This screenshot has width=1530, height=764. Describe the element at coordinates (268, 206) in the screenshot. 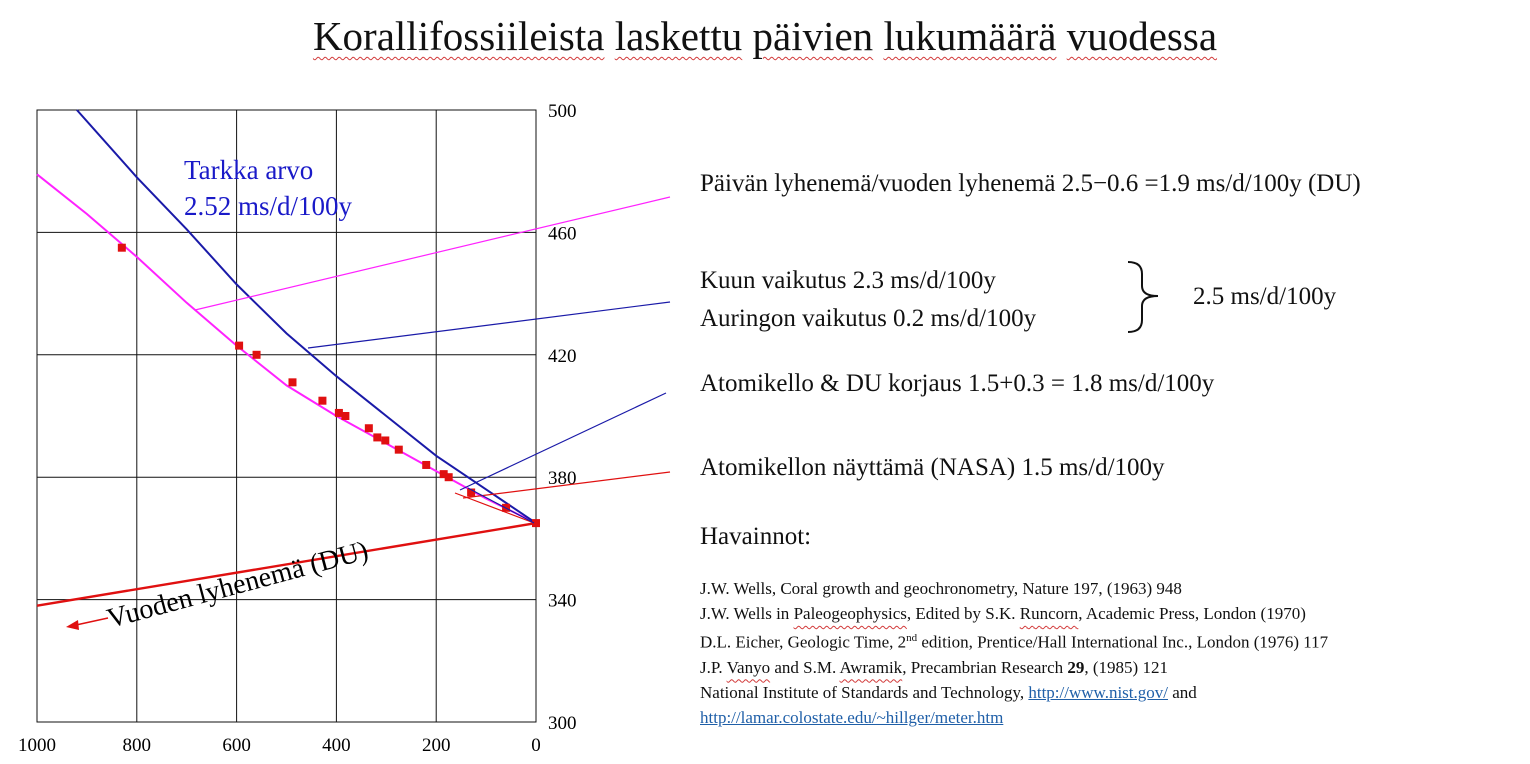

I see `exact-value-number: 2.52 ms/d/100y` at that location.